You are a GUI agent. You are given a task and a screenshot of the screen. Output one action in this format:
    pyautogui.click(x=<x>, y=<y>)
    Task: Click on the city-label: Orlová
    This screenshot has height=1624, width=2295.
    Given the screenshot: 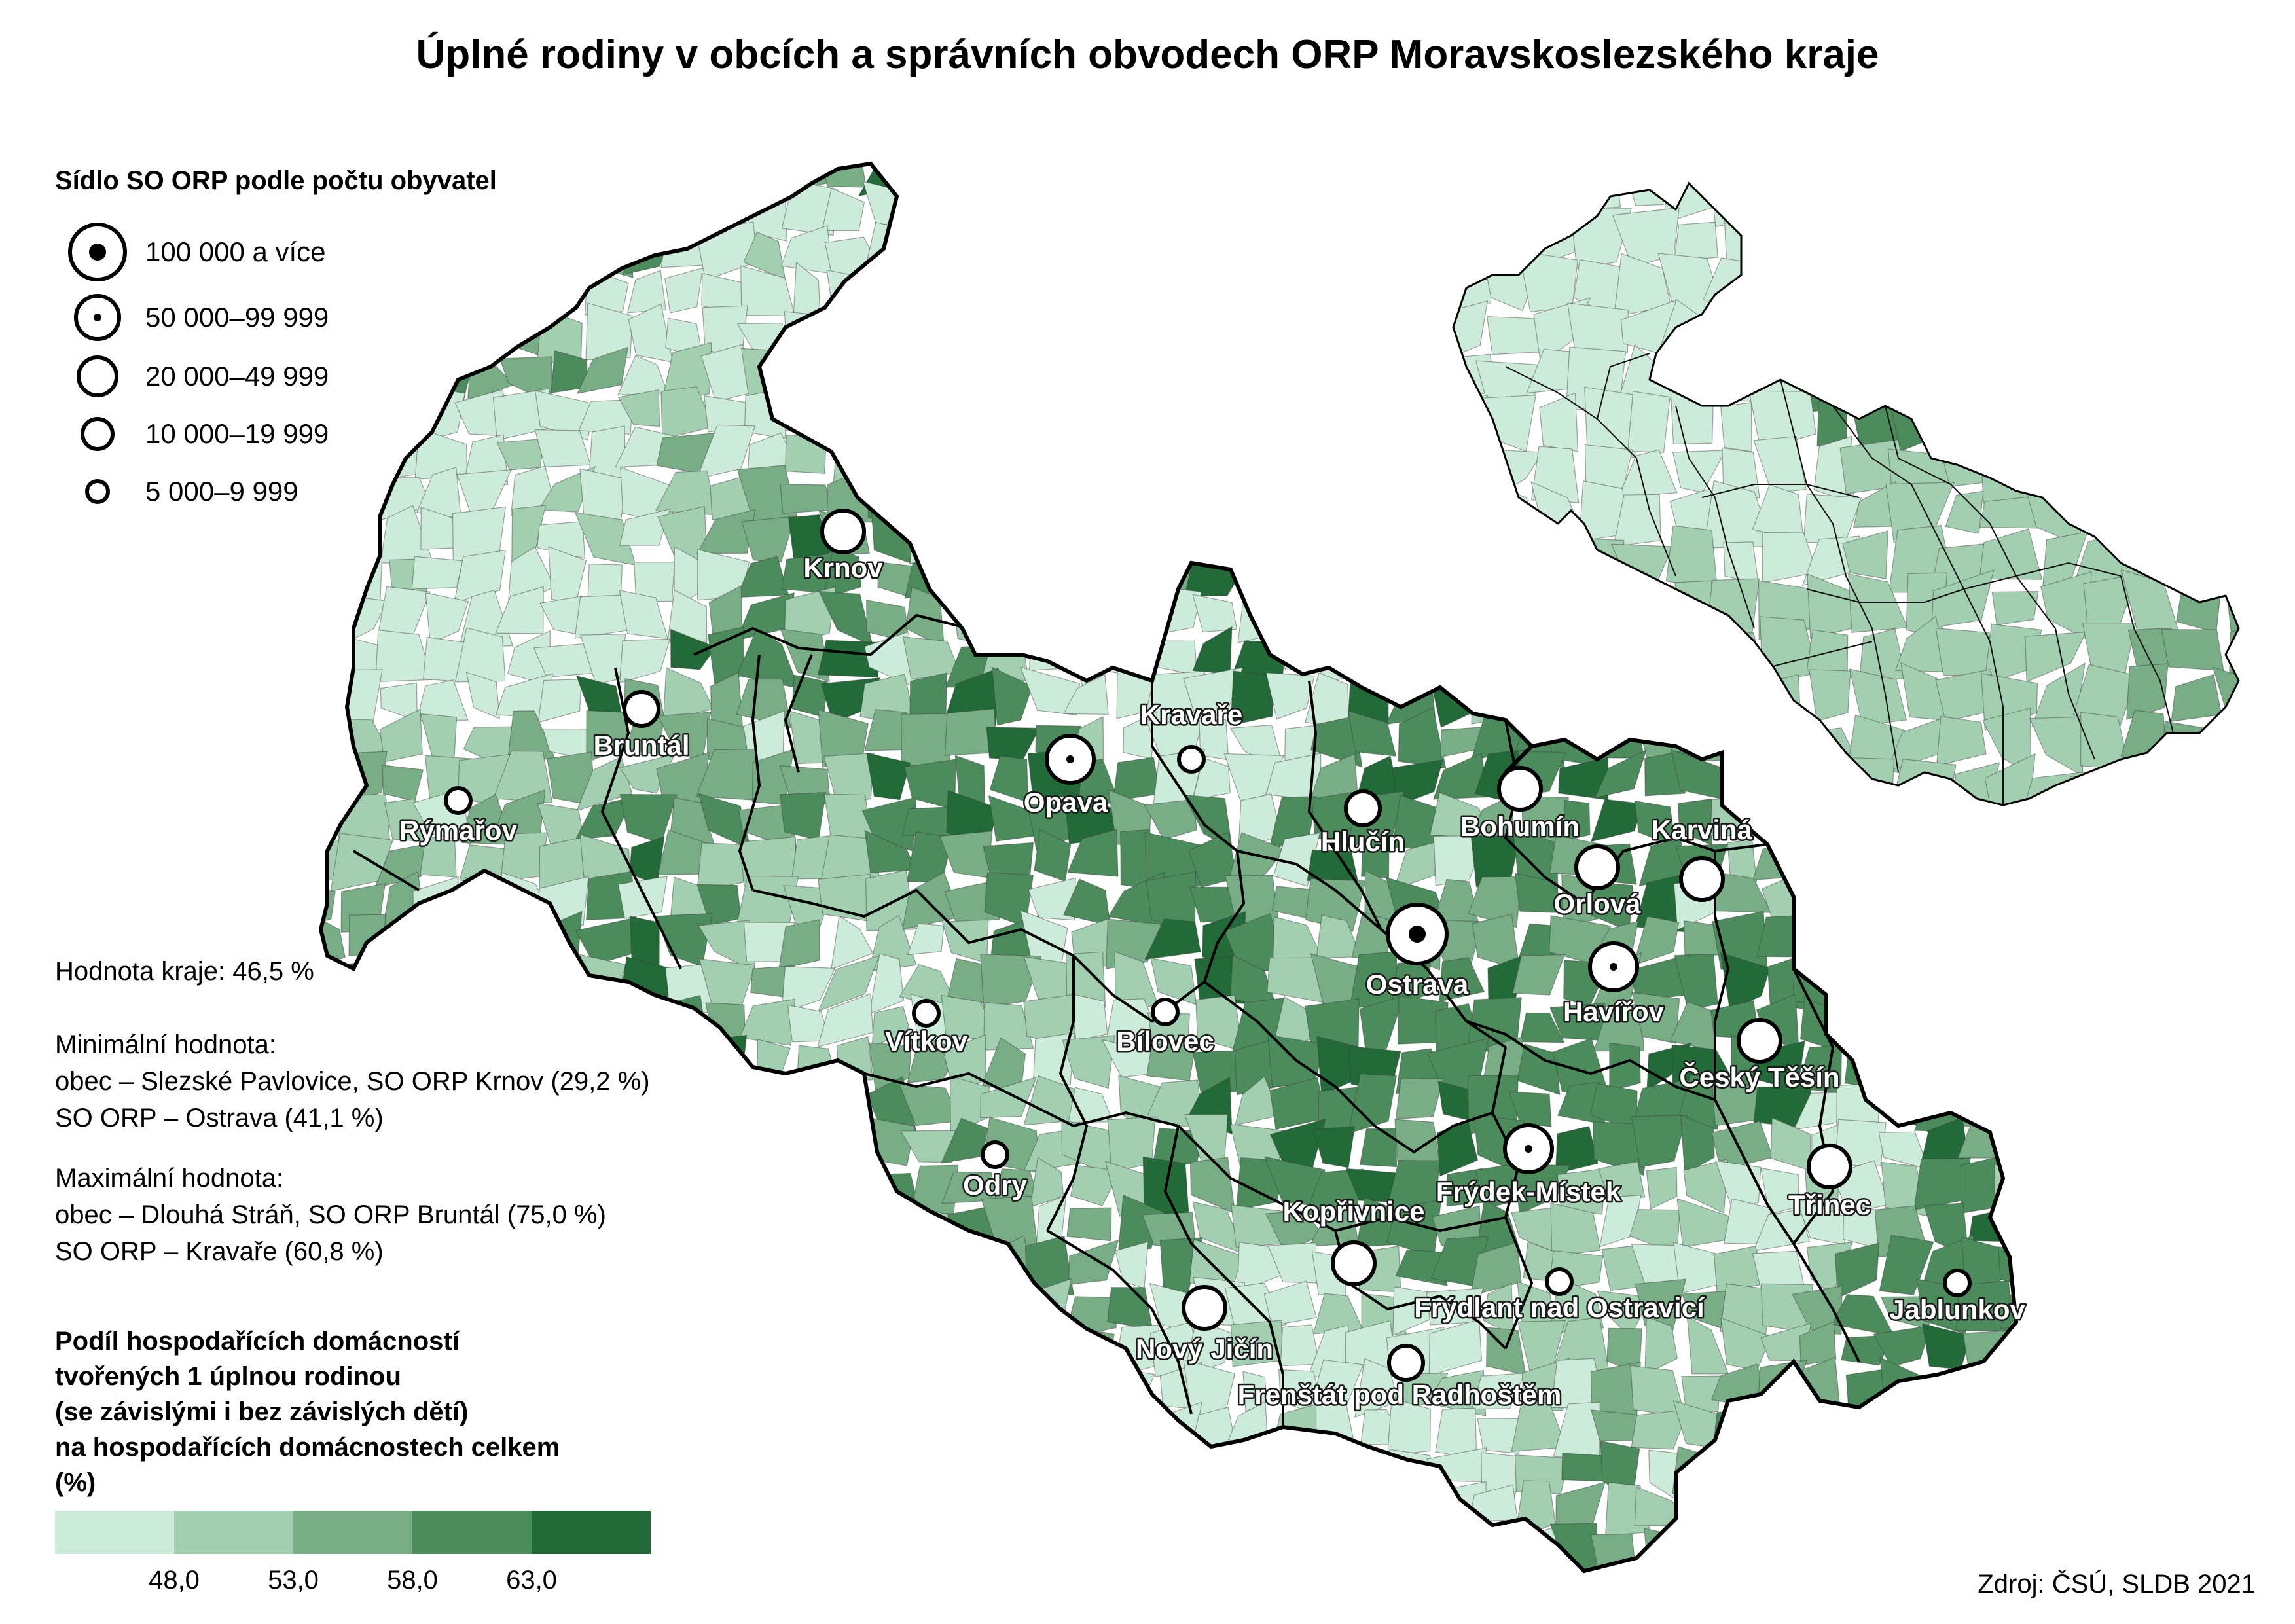 What is the action you would take?
    pyautogui.click(x=1597, y=903)
    